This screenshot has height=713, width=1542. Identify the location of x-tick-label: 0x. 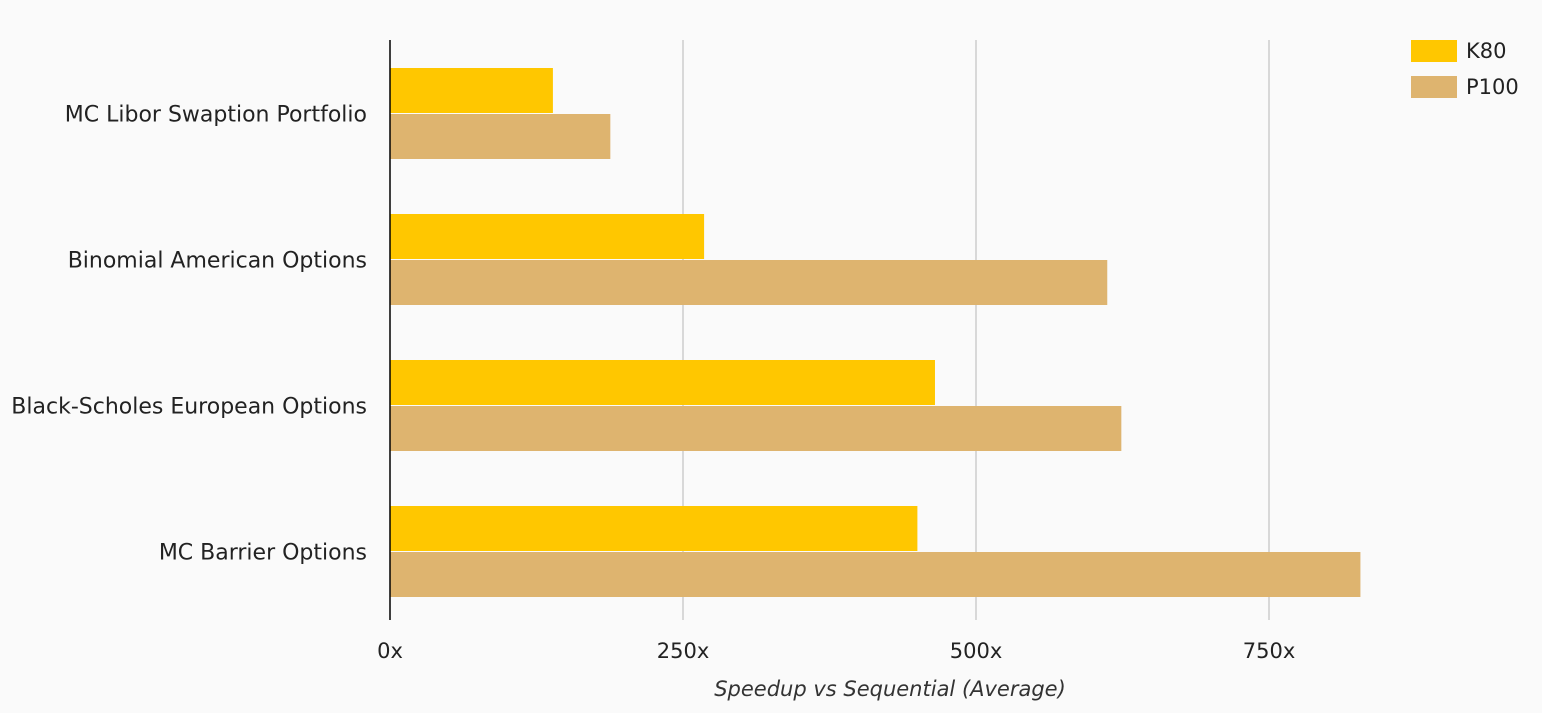
(390, 651).